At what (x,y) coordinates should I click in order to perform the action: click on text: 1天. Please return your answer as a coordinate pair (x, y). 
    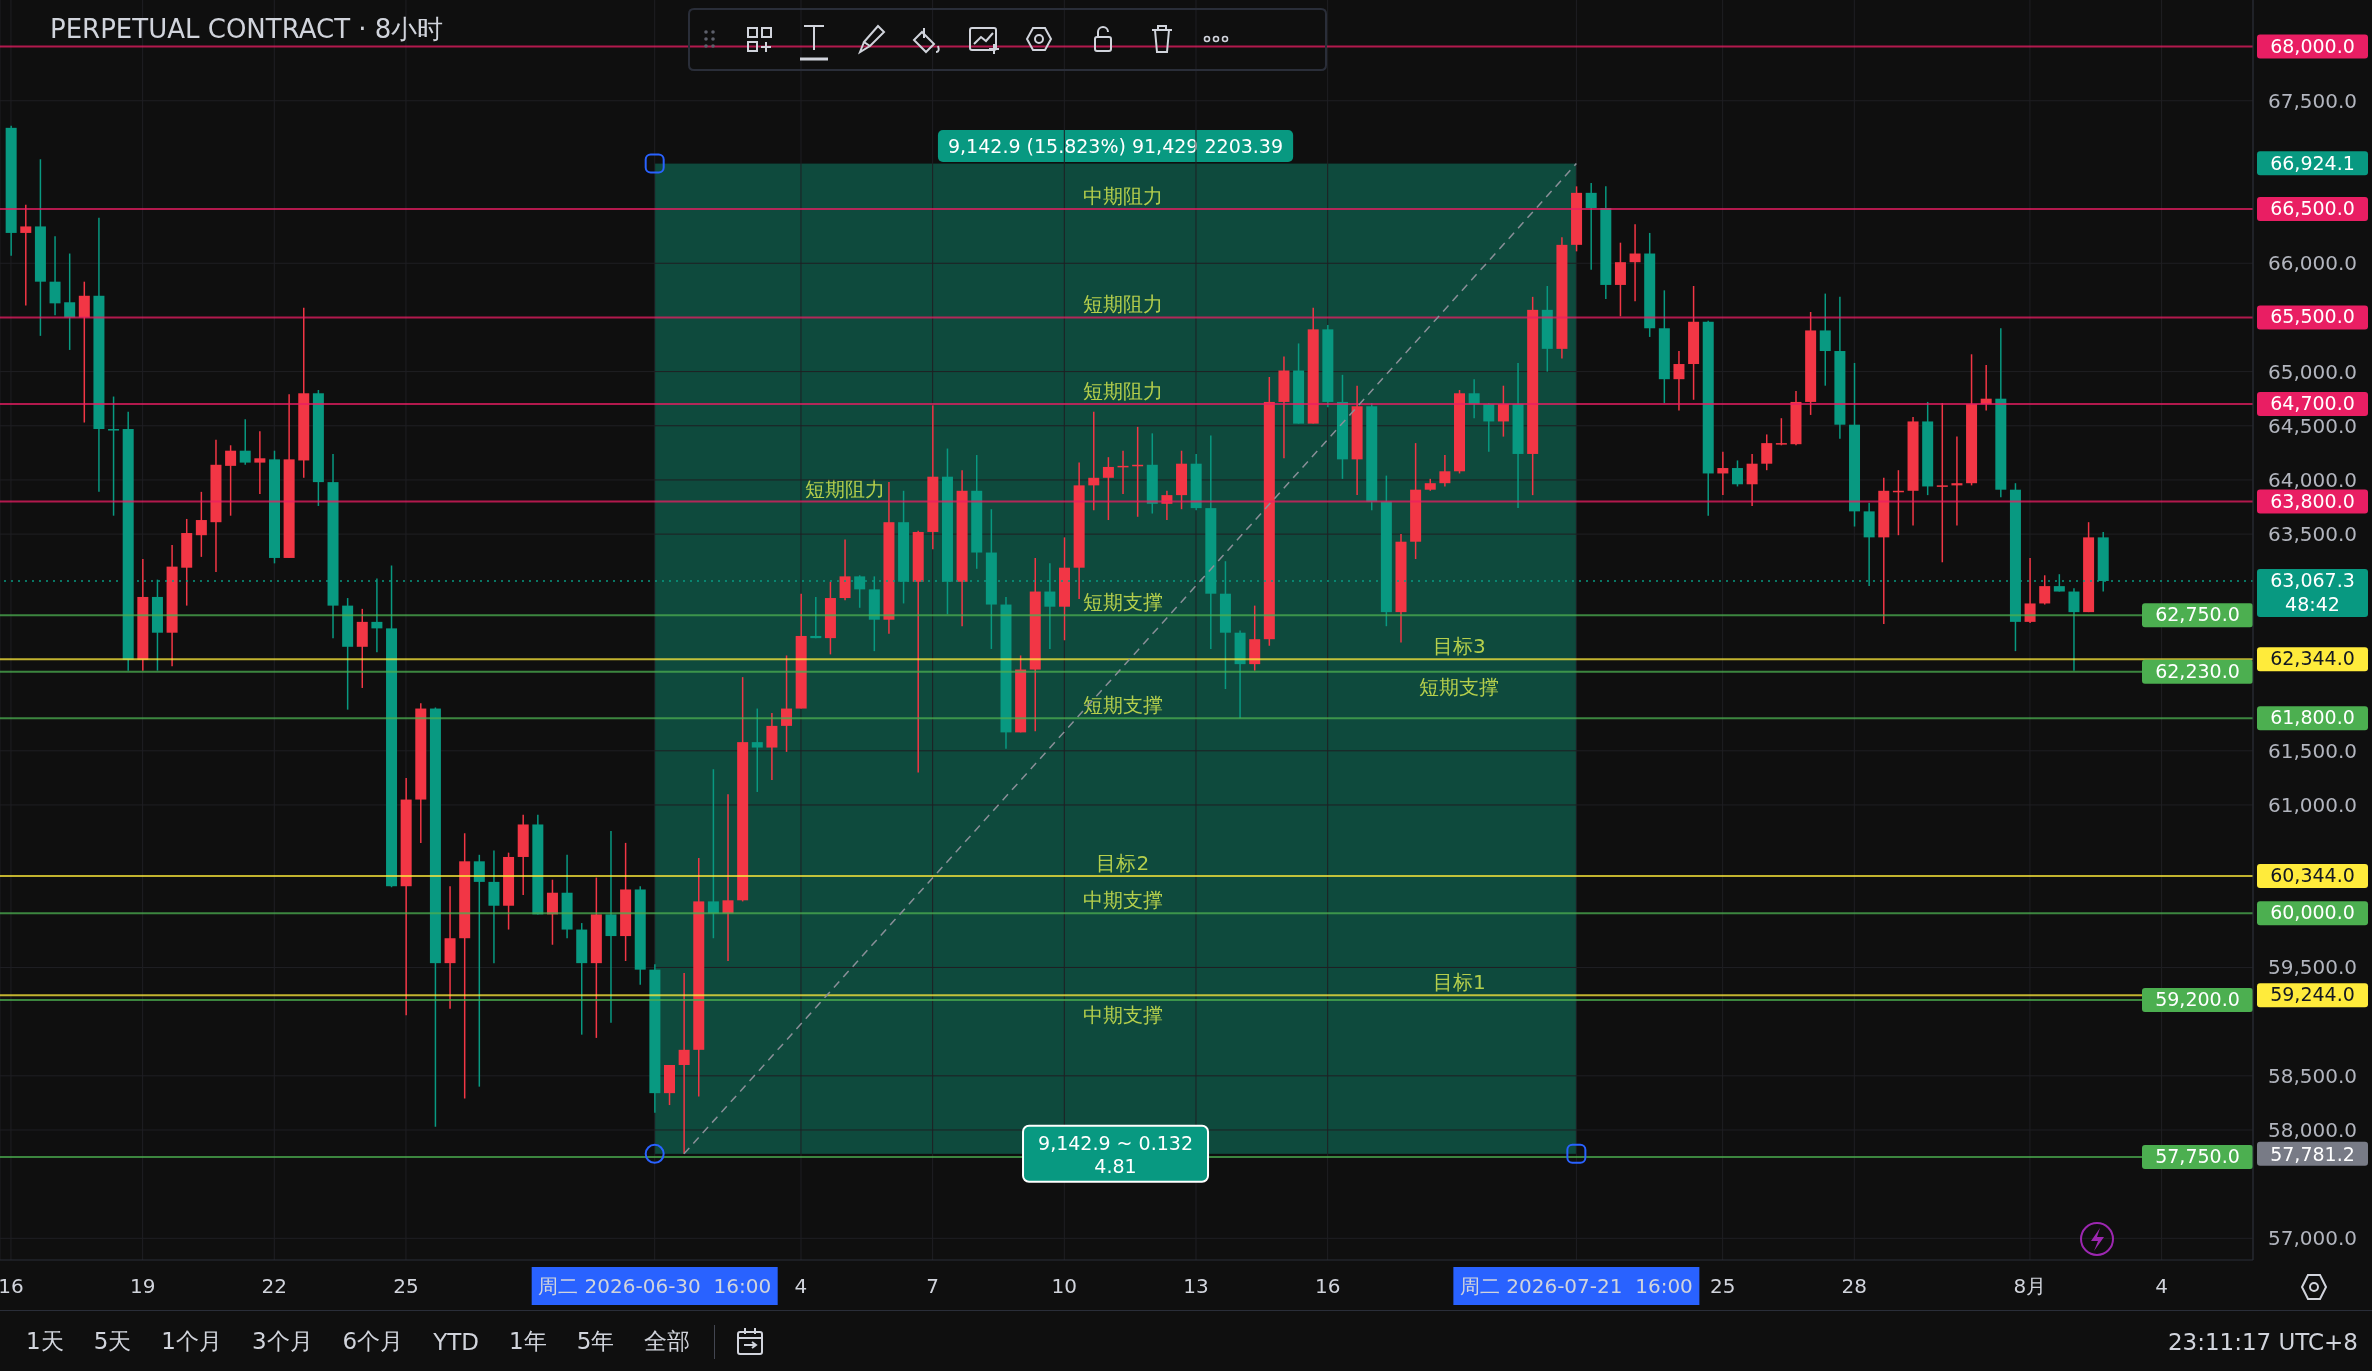
    Looking at the image, I should click on (45, 1341).